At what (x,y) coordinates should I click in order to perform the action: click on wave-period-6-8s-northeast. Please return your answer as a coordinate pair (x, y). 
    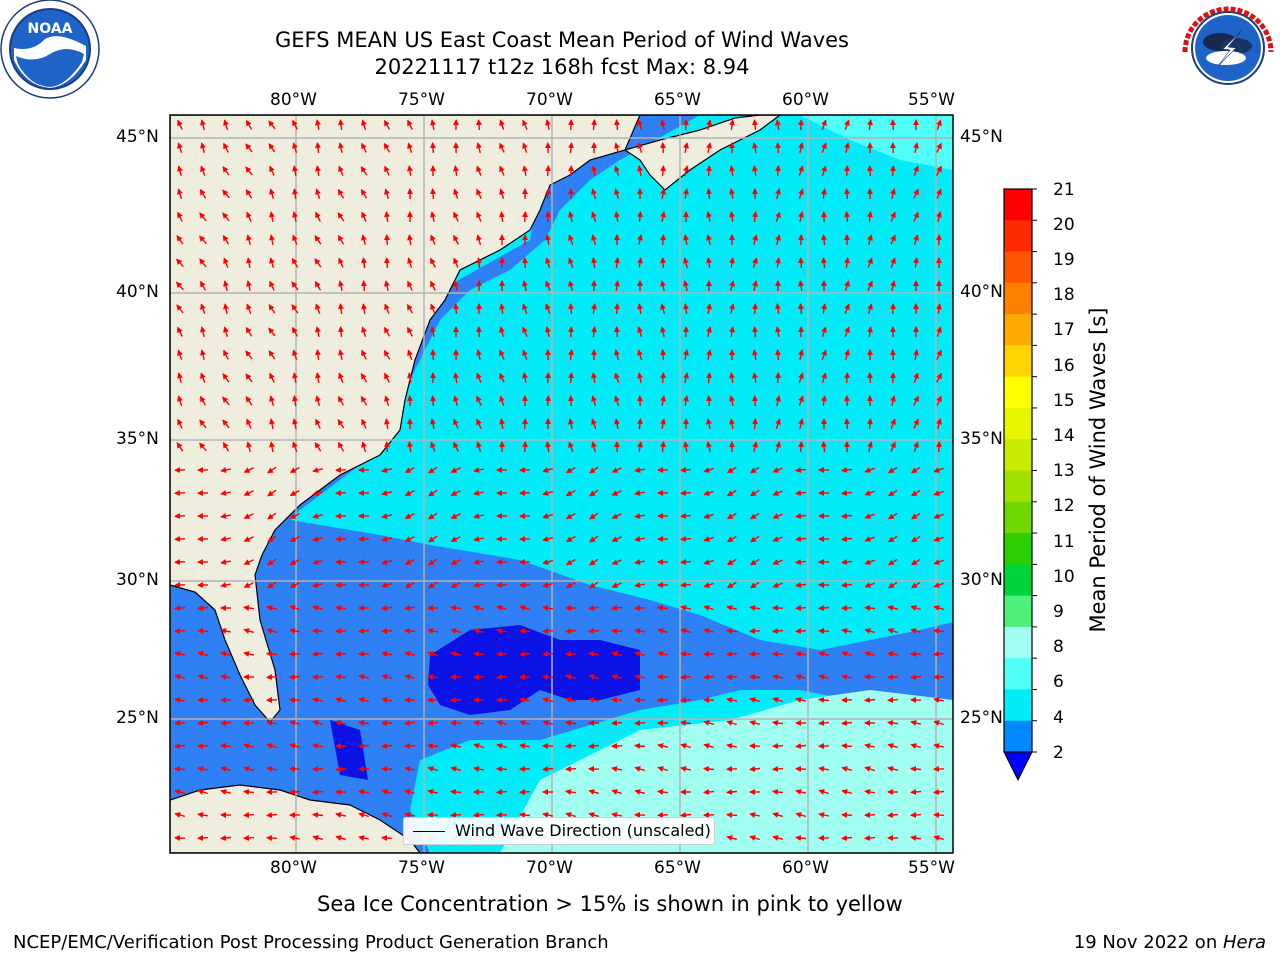
    Looking at the image, I should click on (876, 142).